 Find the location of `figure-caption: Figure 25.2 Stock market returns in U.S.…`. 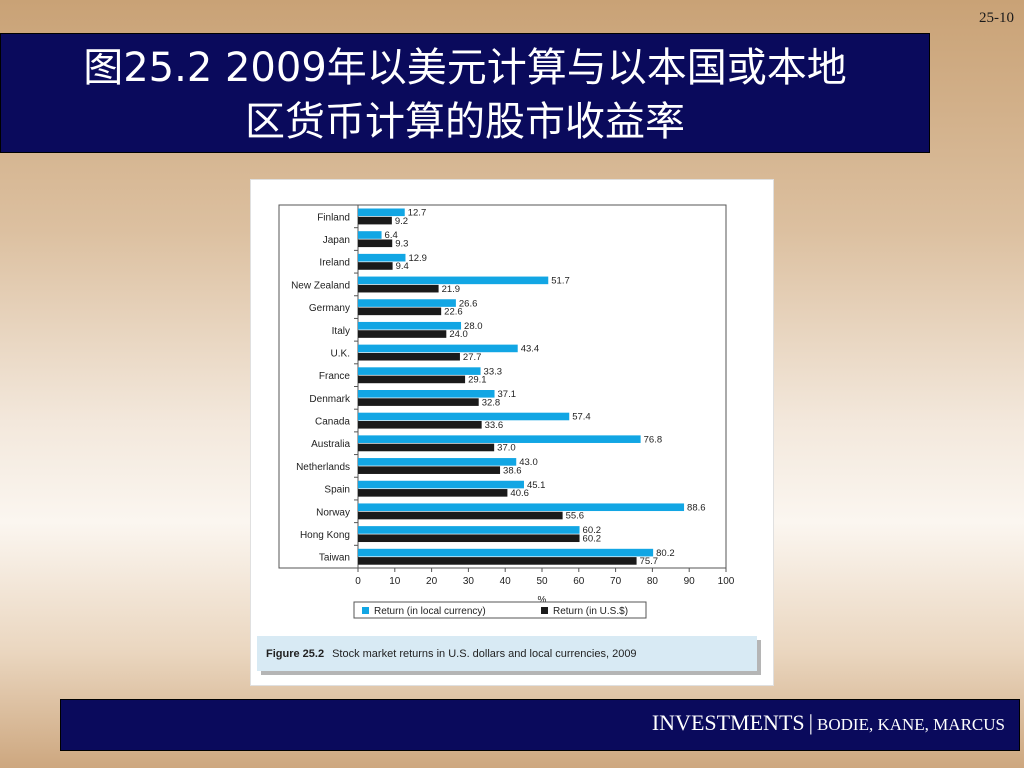

figure-caption: Figure 25.2 Stock market returns in U.S.… is located at coordinates (507, 653).